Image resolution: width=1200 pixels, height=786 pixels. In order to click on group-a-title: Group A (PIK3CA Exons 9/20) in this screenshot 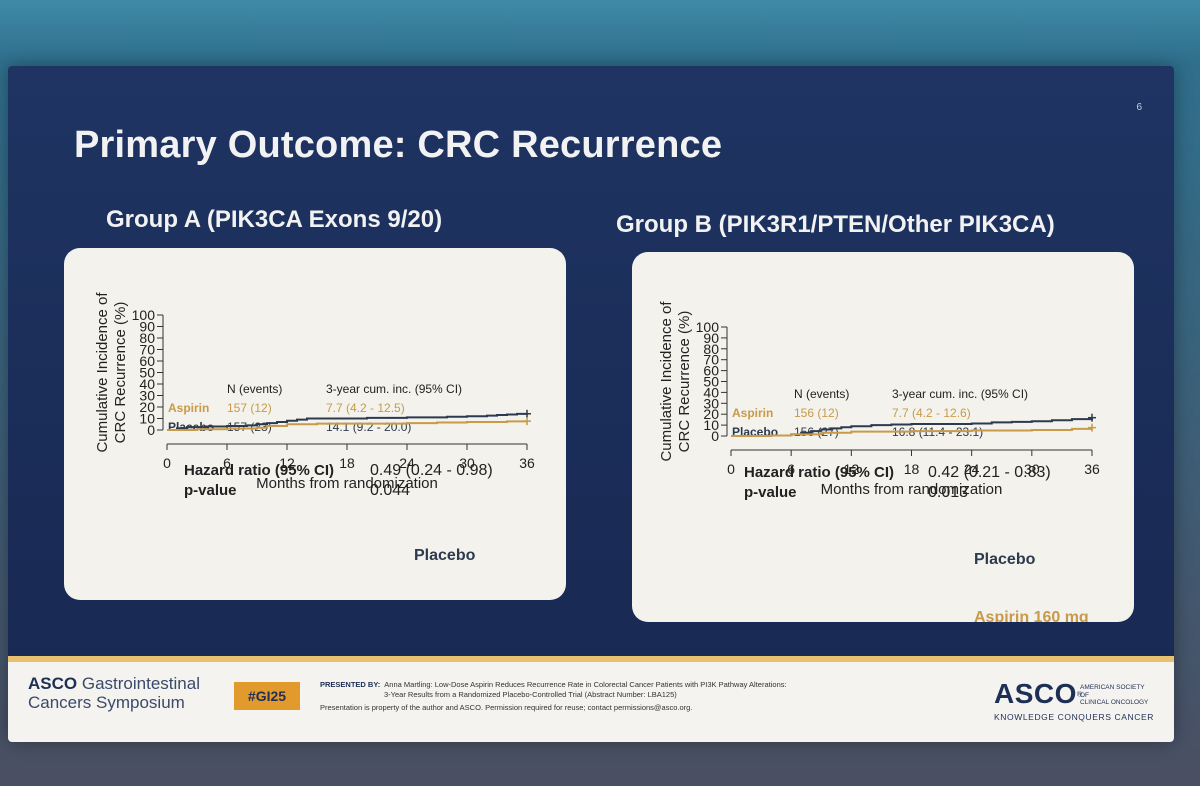, I will do `click(274, 219)`.